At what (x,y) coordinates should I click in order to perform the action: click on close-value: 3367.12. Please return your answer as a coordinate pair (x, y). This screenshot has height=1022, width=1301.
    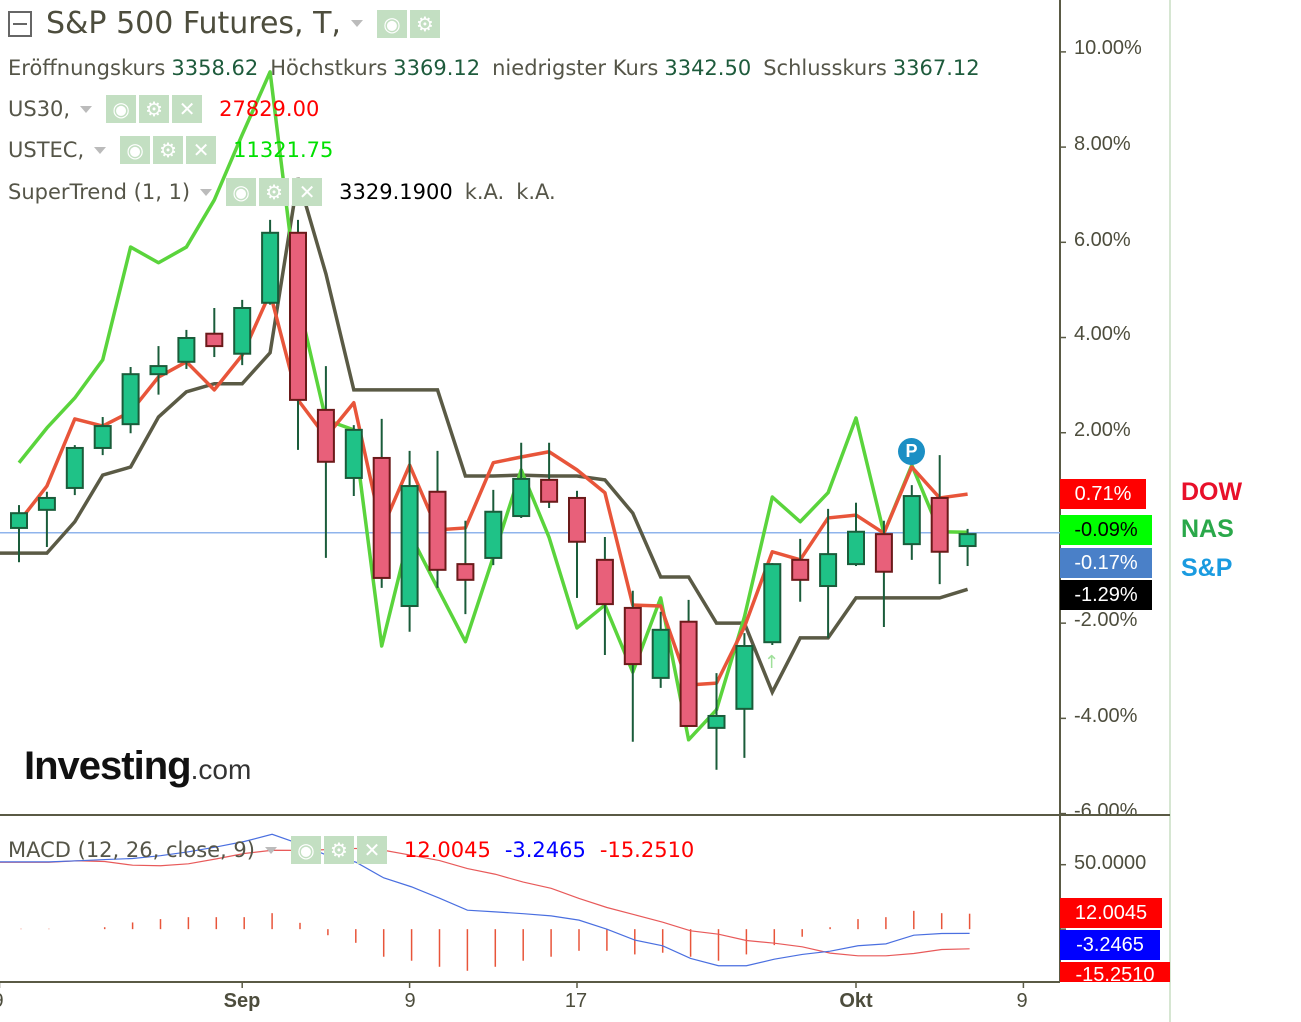
    Looking at the image, I should click on (936, 68).